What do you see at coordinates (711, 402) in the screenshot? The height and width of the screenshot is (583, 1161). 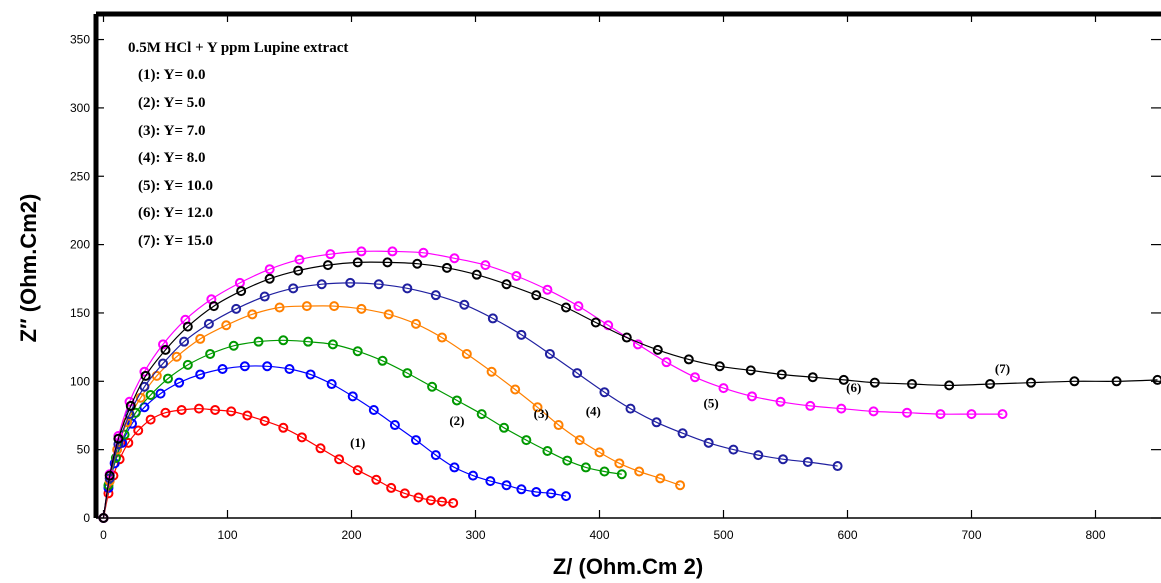 I see `curve-label-5: (5)` at bounding box center [711, 402].